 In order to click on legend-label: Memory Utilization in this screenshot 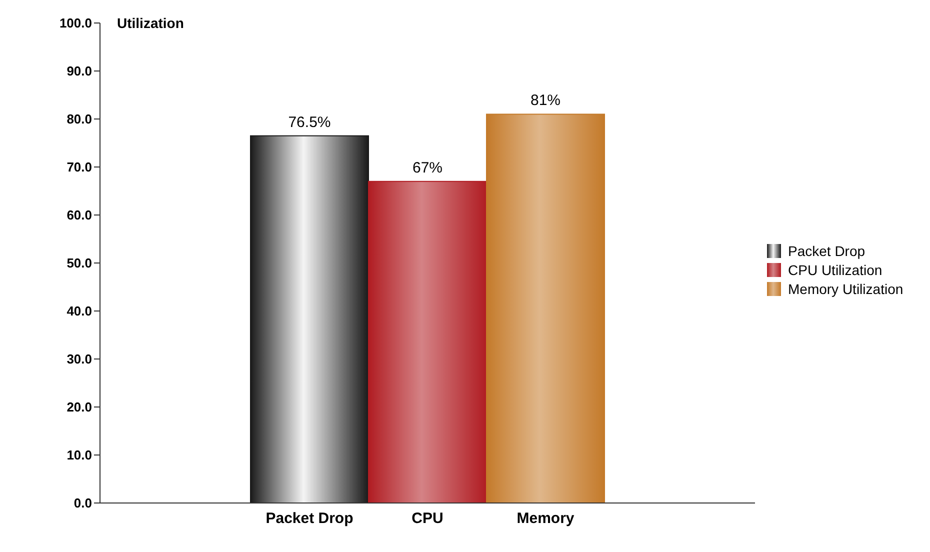, I will do `click(846, 288)`.